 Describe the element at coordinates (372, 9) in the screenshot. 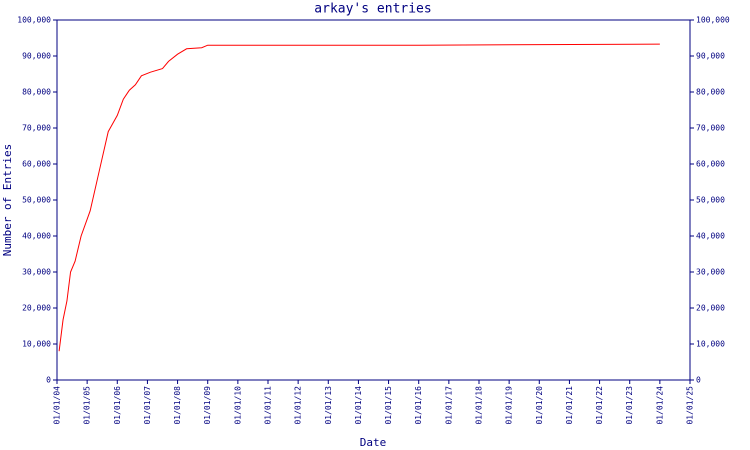

I see `chart-title: arkay's entries` at that location.